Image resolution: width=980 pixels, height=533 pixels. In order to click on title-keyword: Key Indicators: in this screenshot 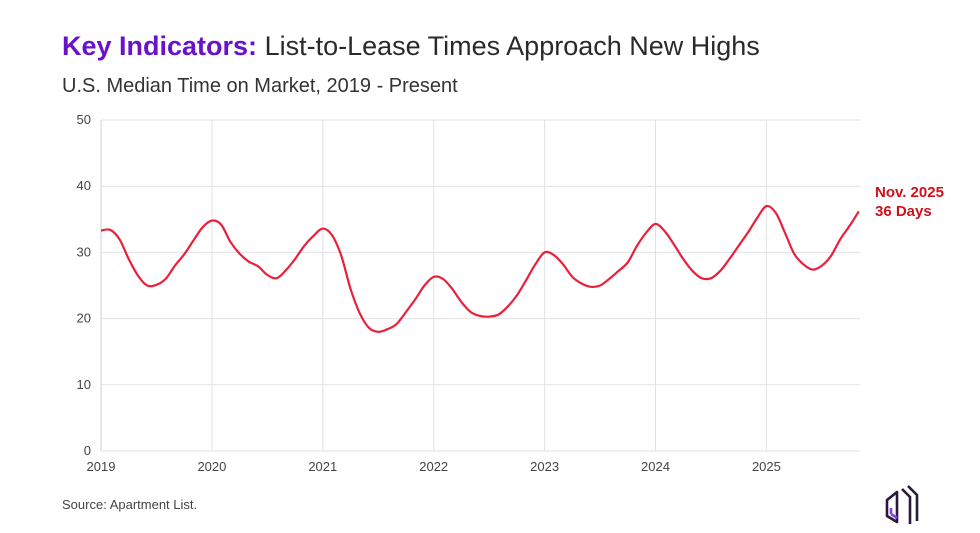, I will do `click(160, 46)`.